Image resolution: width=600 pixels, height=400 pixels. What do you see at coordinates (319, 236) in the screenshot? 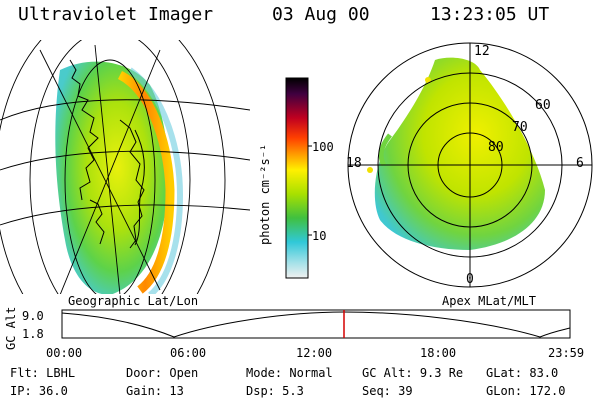
I see `colorbar-tick-10: 10` at bounding box center [319, 236].